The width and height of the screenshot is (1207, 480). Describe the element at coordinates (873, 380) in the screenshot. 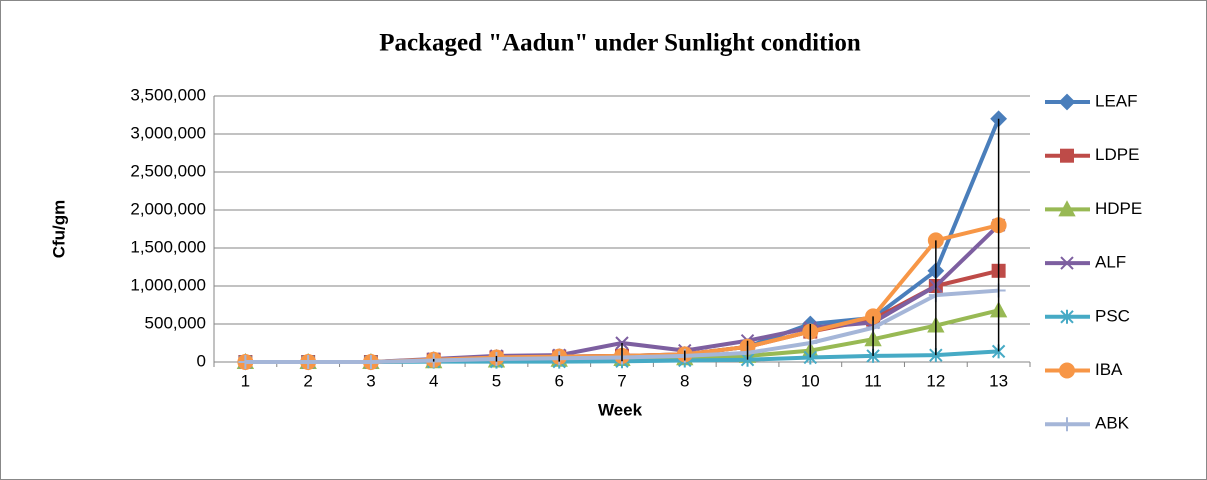

I see `x-tick-label: 11` at that location.